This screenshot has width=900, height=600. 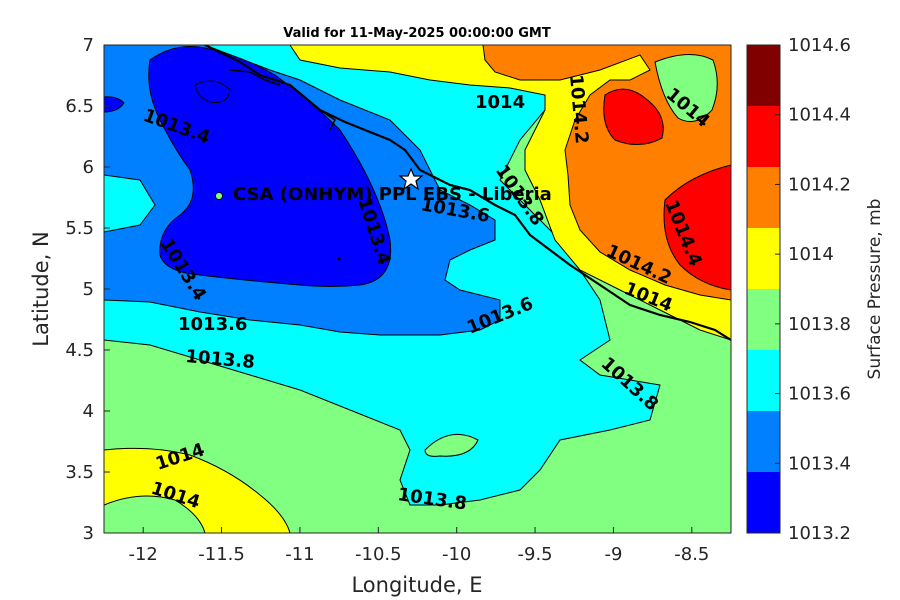 What do you see at coordinates (416, 585) in the screenshot?
I see `x-axis-title: Longitude, E` at bounding box center [416, 585].